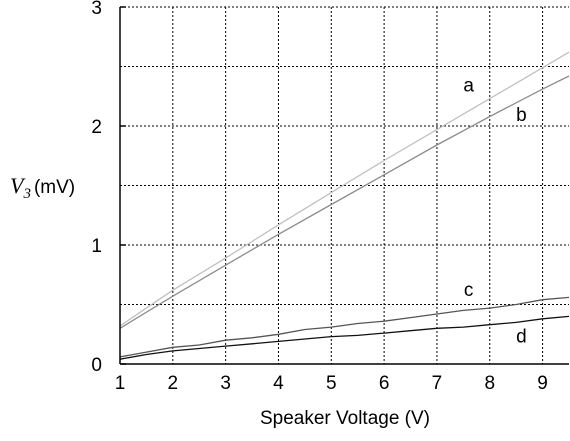 This screenshot has width=570, height=441. I want to click on x-axis-title: Speaker Voltage (V), so click(345, 418).